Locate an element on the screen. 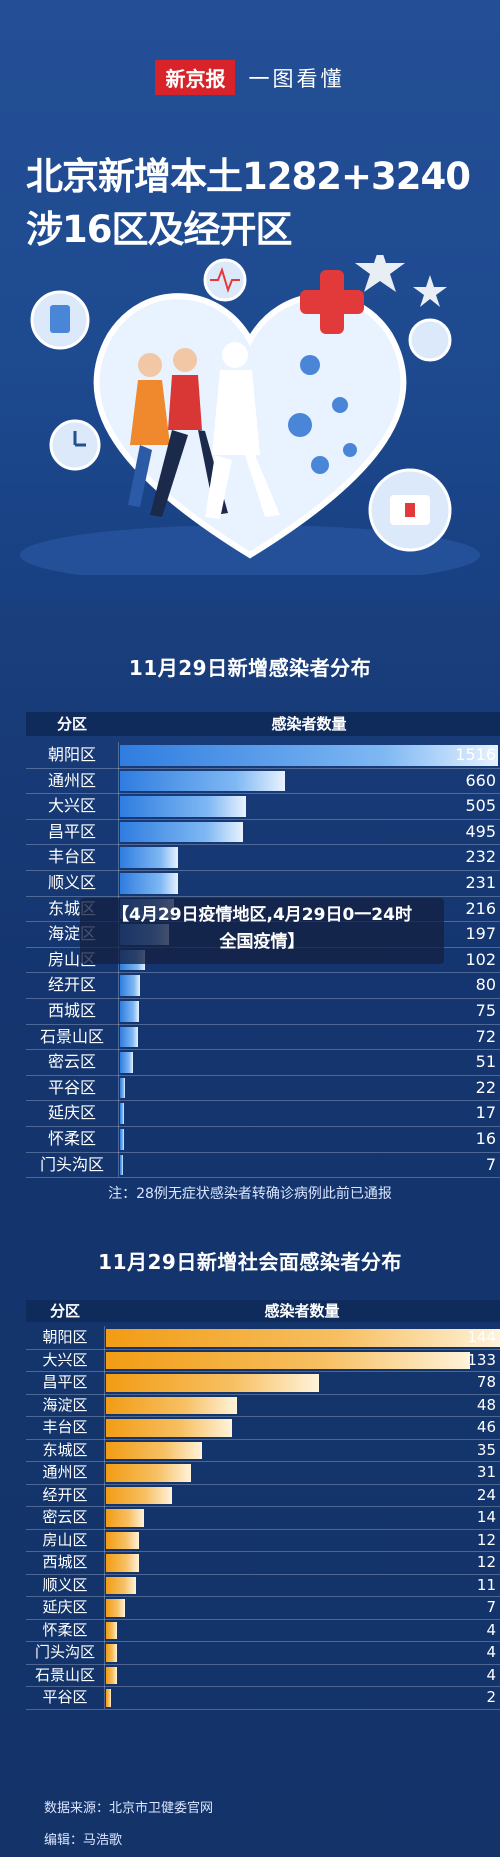 The height and width of the screenshot is (1857, 500). bar-value-label: 12 is located at coordinates (486, 1539).